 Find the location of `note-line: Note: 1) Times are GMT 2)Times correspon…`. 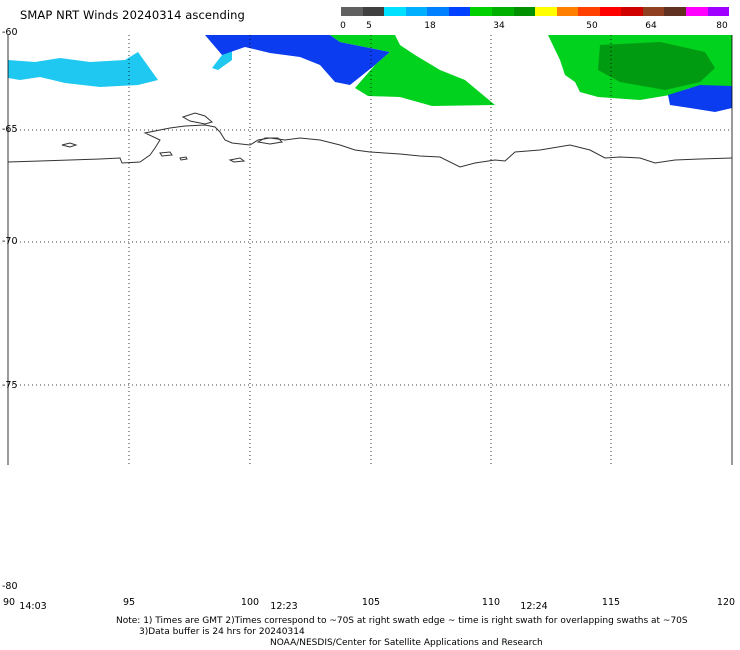

note-line: Note: 1) Times are GMT 2)Times correspon… is located at coordinates (402, 621).